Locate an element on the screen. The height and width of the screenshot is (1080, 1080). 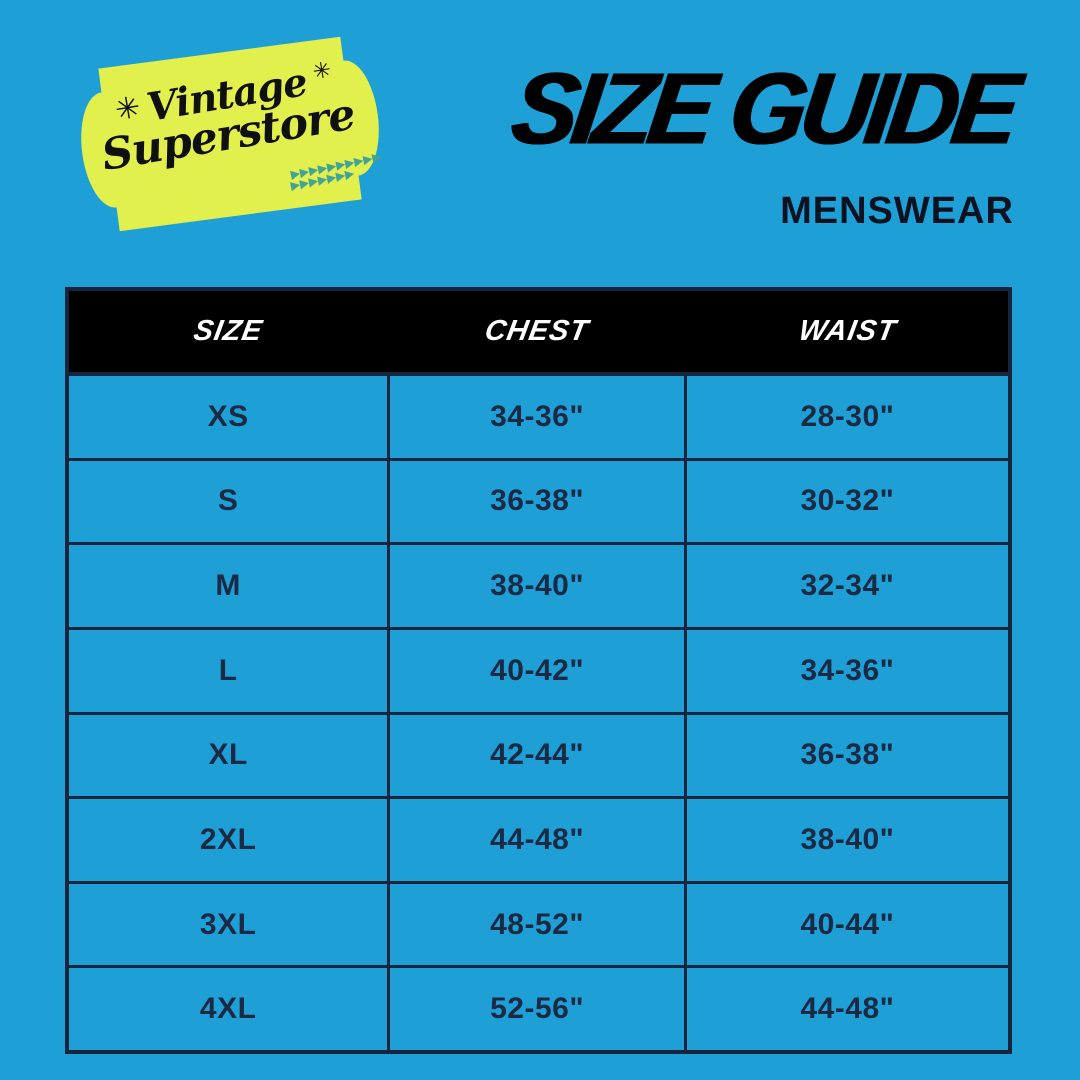
column-header-chest: CHEST is located at coordinates (537, 331).